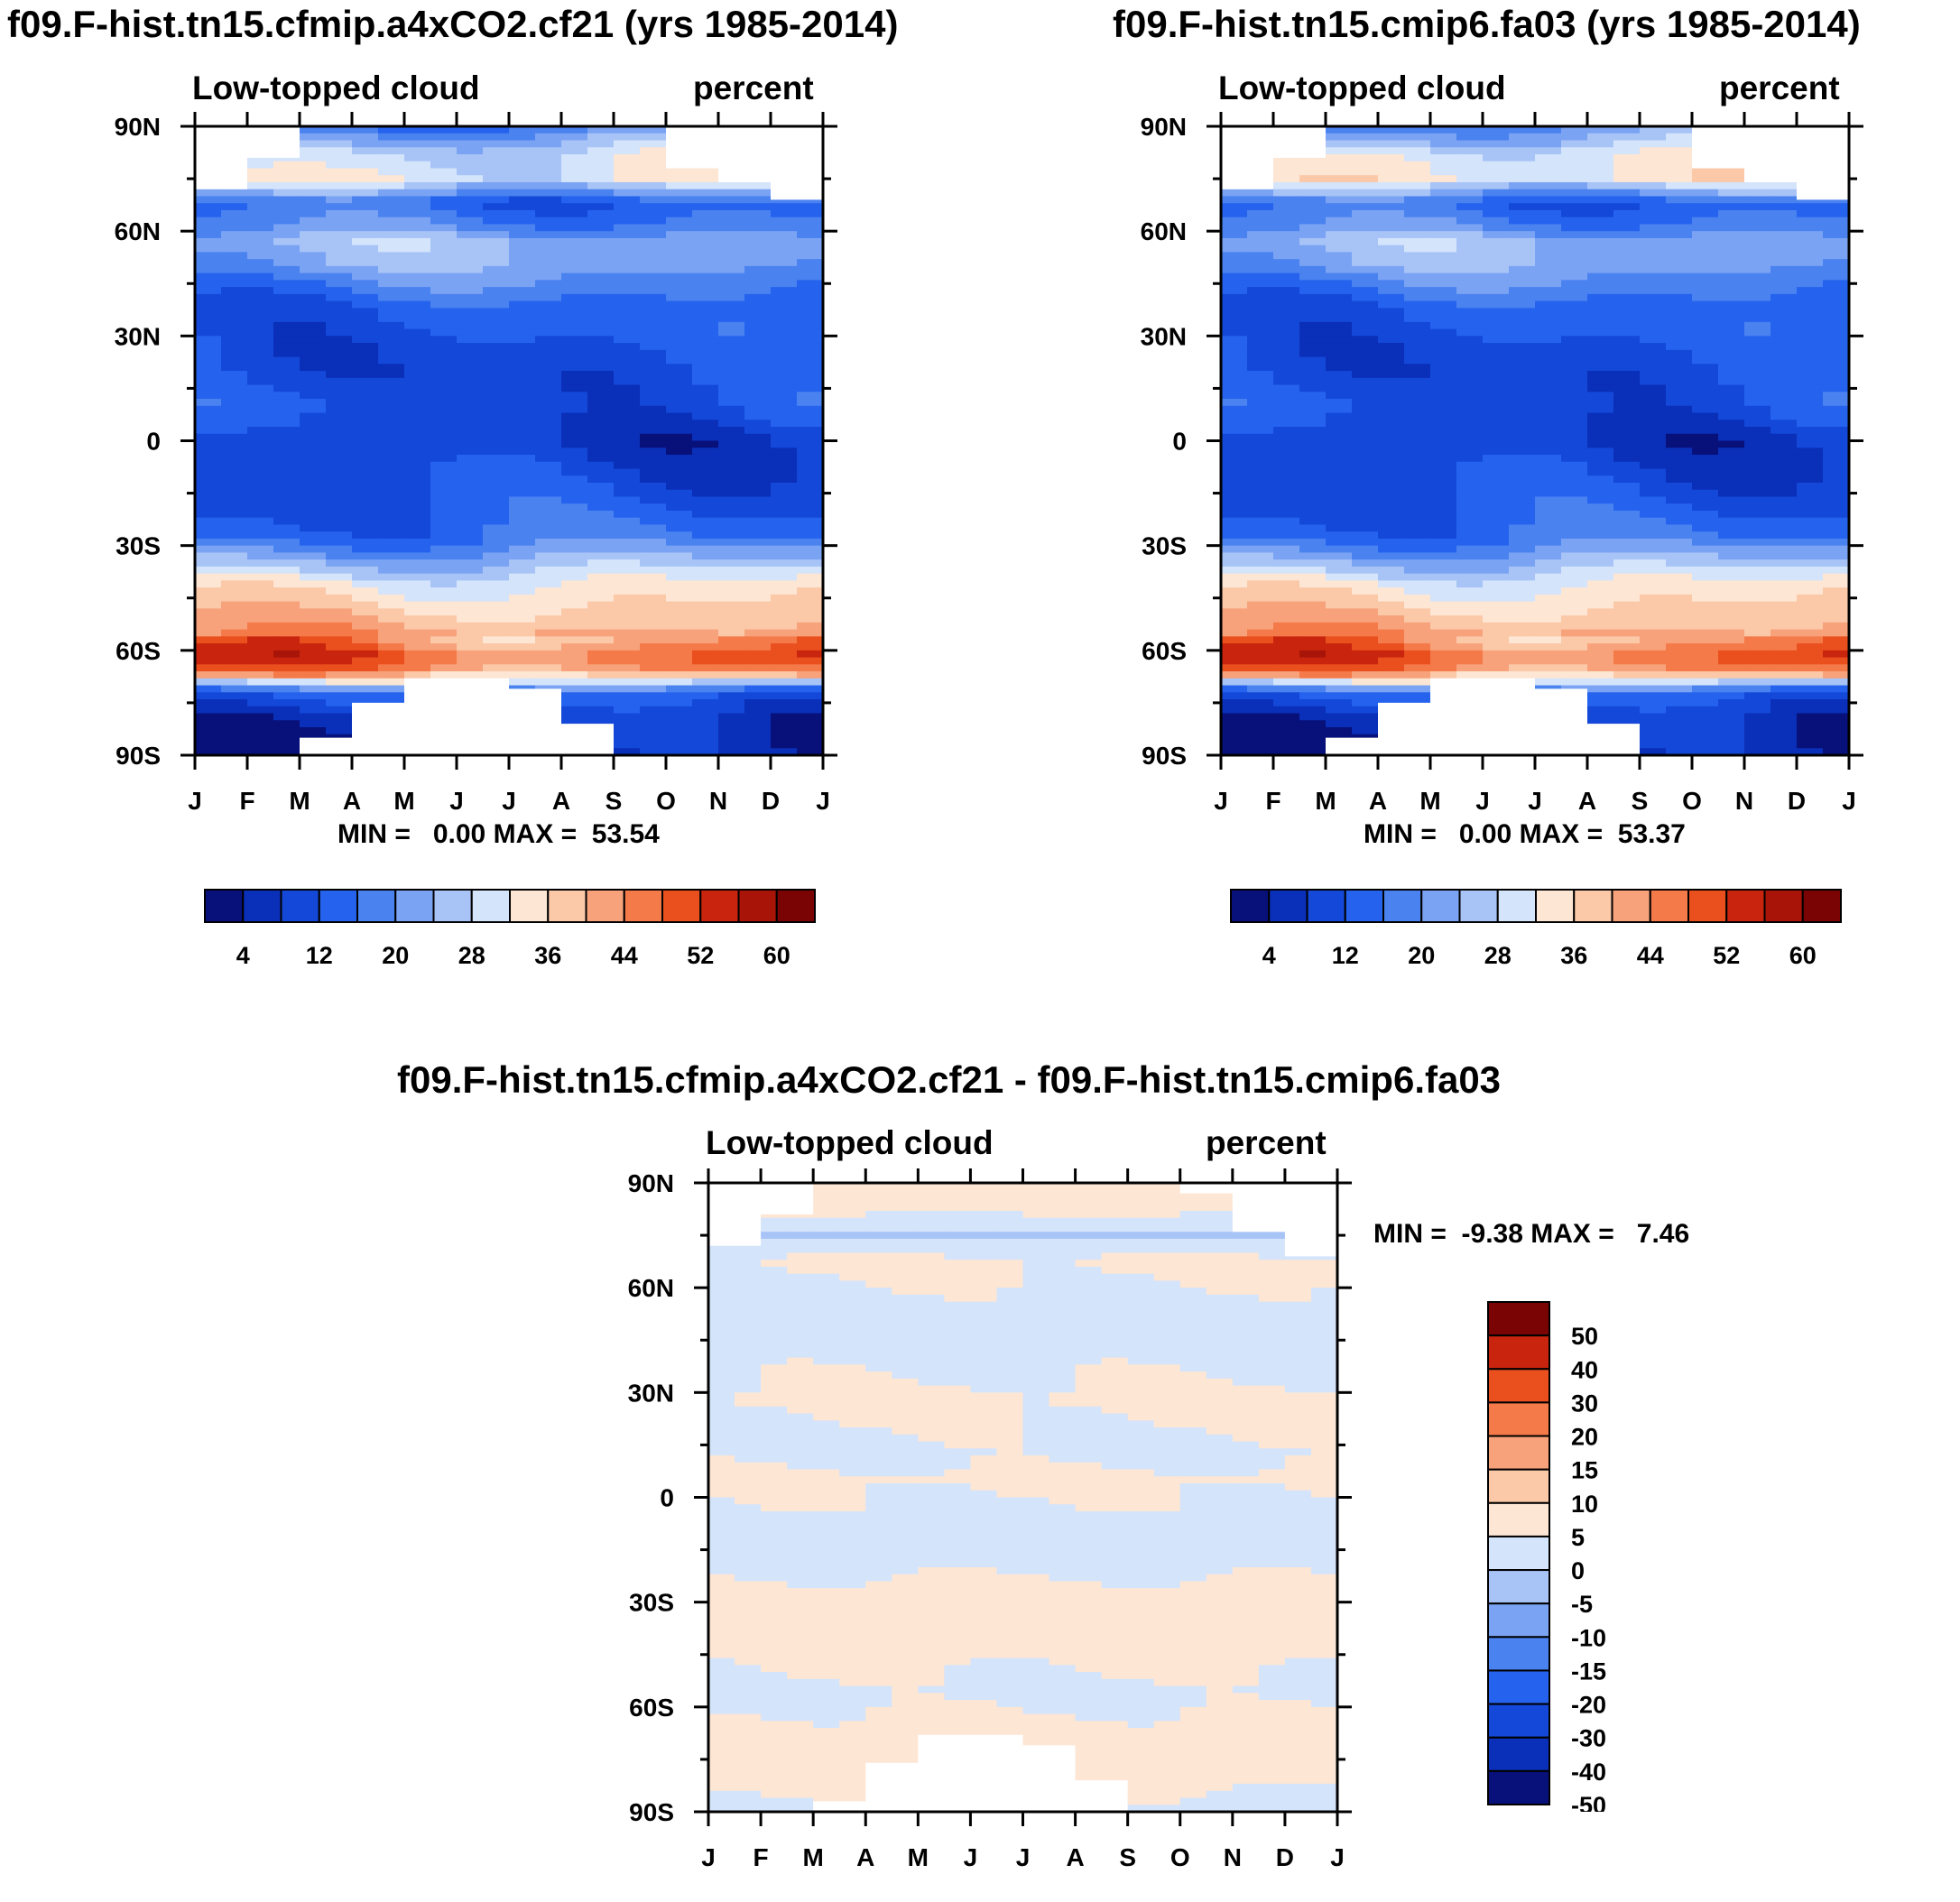 This screenshot has width=1960, height=1902. I want to click on panel-a-colorbar-label: 52, so click(700, 955).